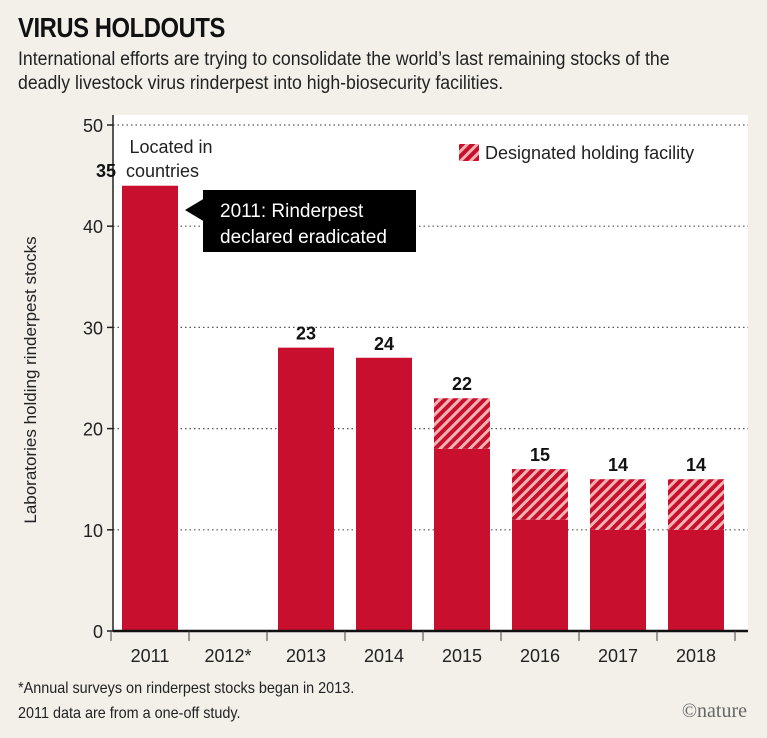 Image resolution: width=767 pixels, height=738 pixels. I want to click on annotation-countries: countries, so click(162, 171).